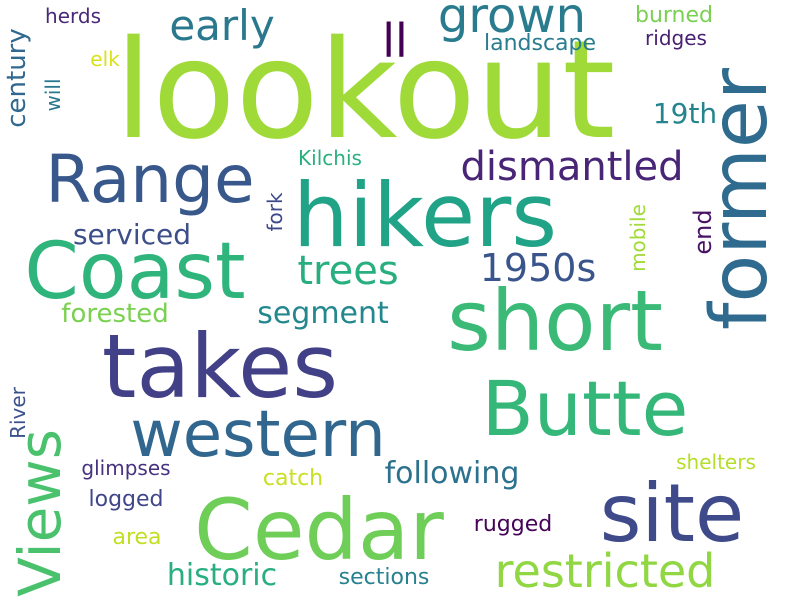  Describe the element at coordinates (40, 513) in the screenshot. I see `word-views: Views` at that location.